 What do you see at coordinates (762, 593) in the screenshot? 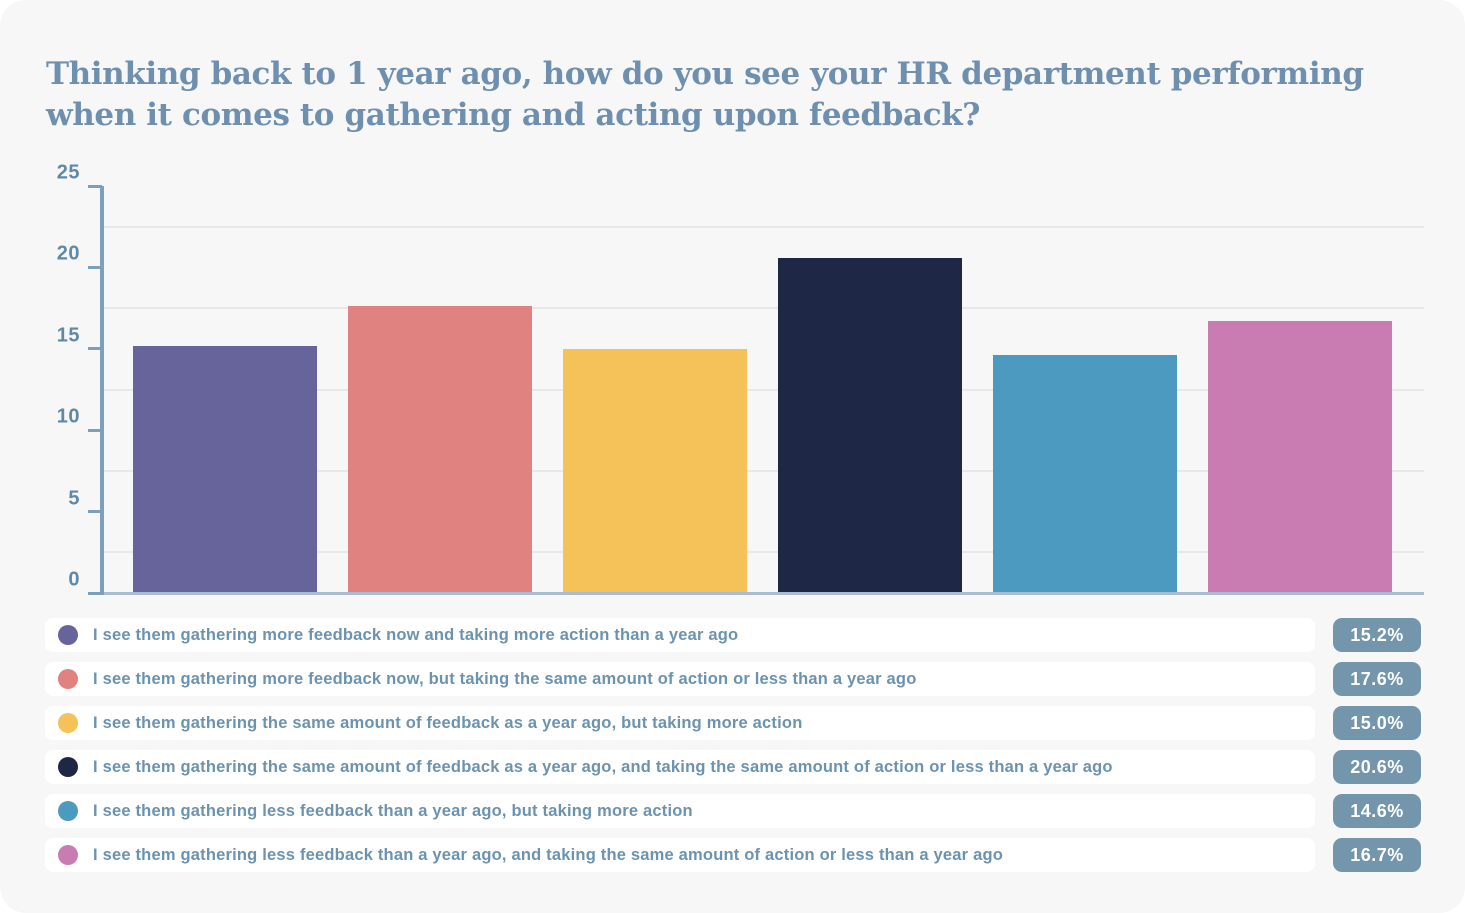
I see `x-axis-baseline` at bounding box center [762, 593].